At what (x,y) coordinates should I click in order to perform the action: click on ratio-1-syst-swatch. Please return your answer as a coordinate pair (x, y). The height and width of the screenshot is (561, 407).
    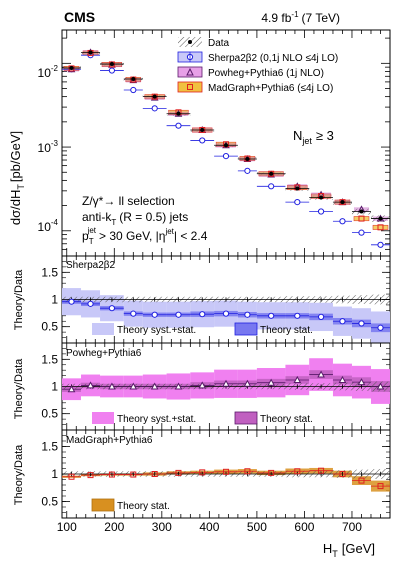
    Looking at the image, I should click on (103, 329).